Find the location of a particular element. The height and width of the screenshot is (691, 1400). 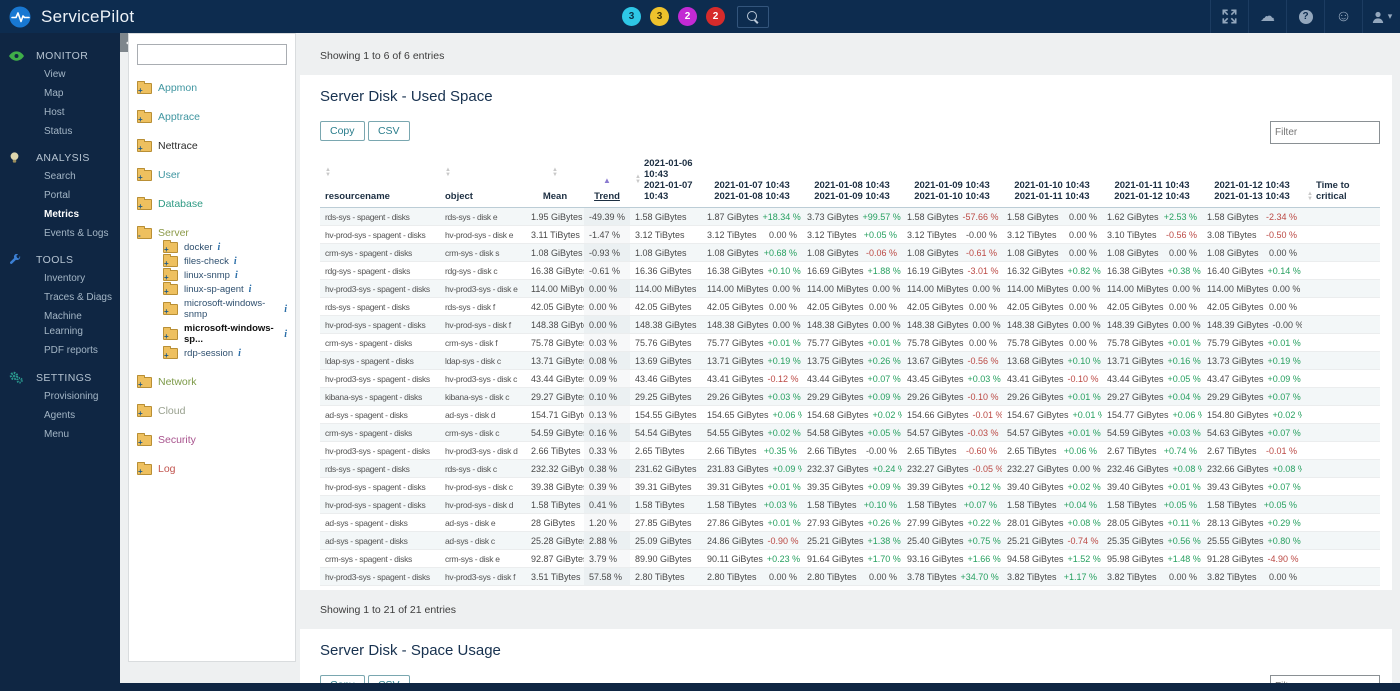

sidebar-item-metrics: Metrics is located at coordinates (62, 214).